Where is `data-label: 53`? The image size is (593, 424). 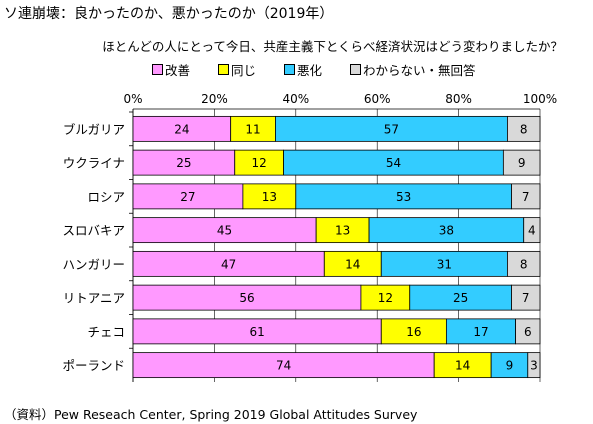 data-label: 53 is located at coordinates (403, 197).